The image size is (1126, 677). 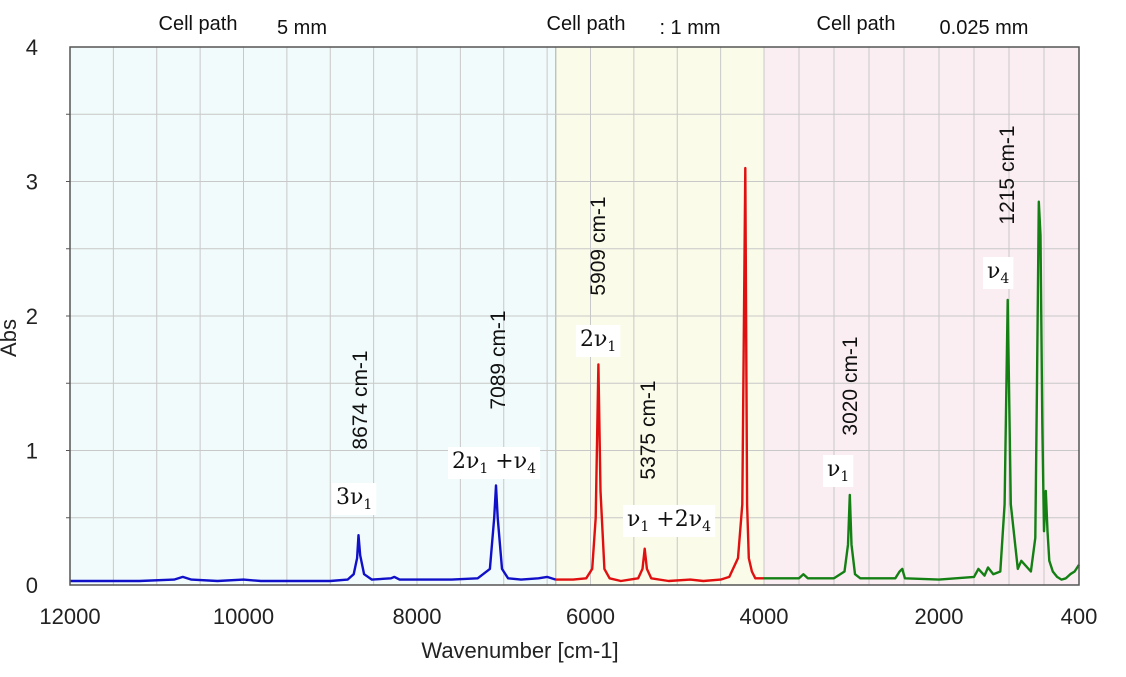 What do you see at coordinates (850, 385) in the screenshot?
I see `peak-wavenumber-label: 3020 cm-1` at bounding box center [850, 385].